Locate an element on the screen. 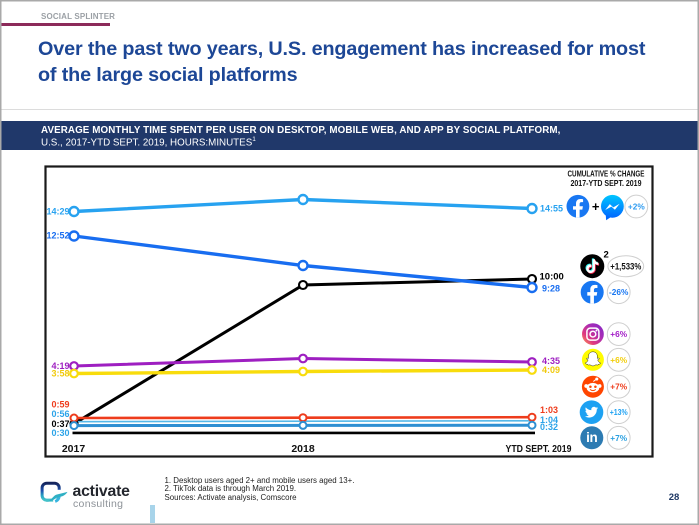  svg-text: +13% is located at coordinates (619, 412).